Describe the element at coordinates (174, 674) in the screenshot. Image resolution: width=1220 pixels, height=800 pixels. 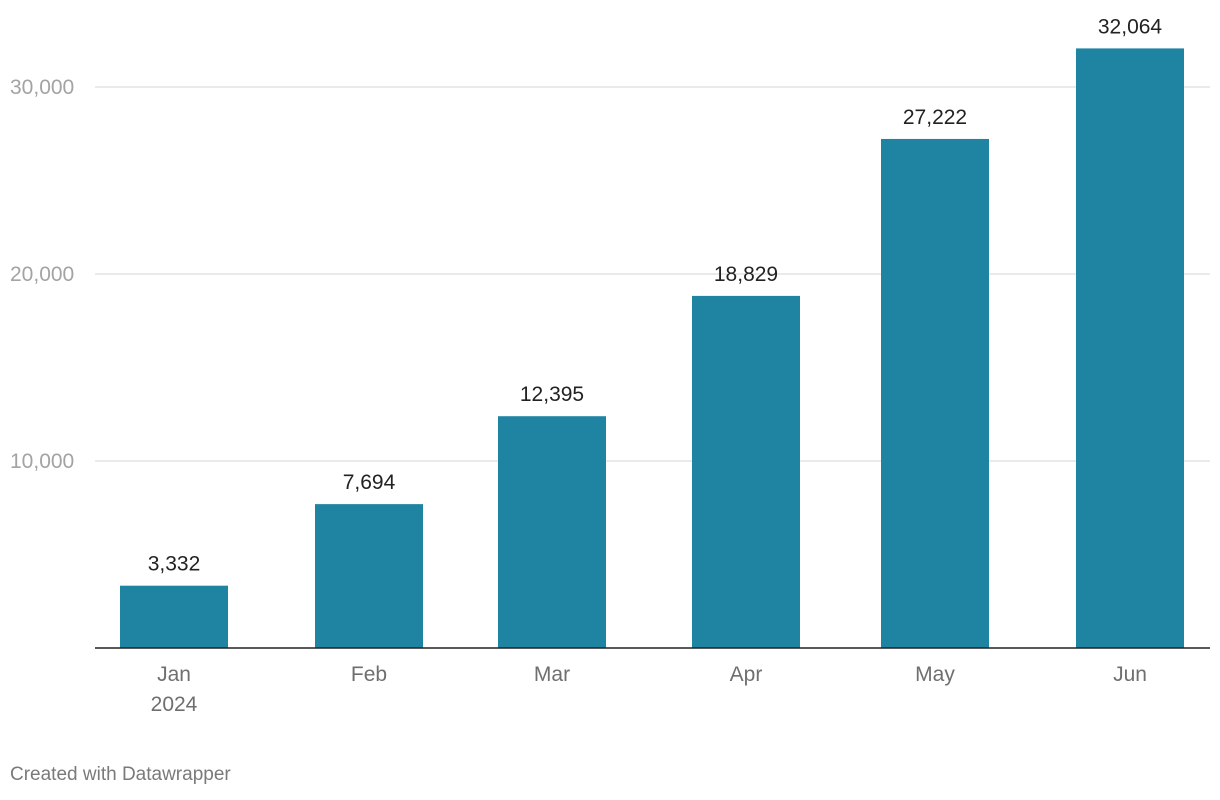
I see `x-tick-label: Jan` at that location.